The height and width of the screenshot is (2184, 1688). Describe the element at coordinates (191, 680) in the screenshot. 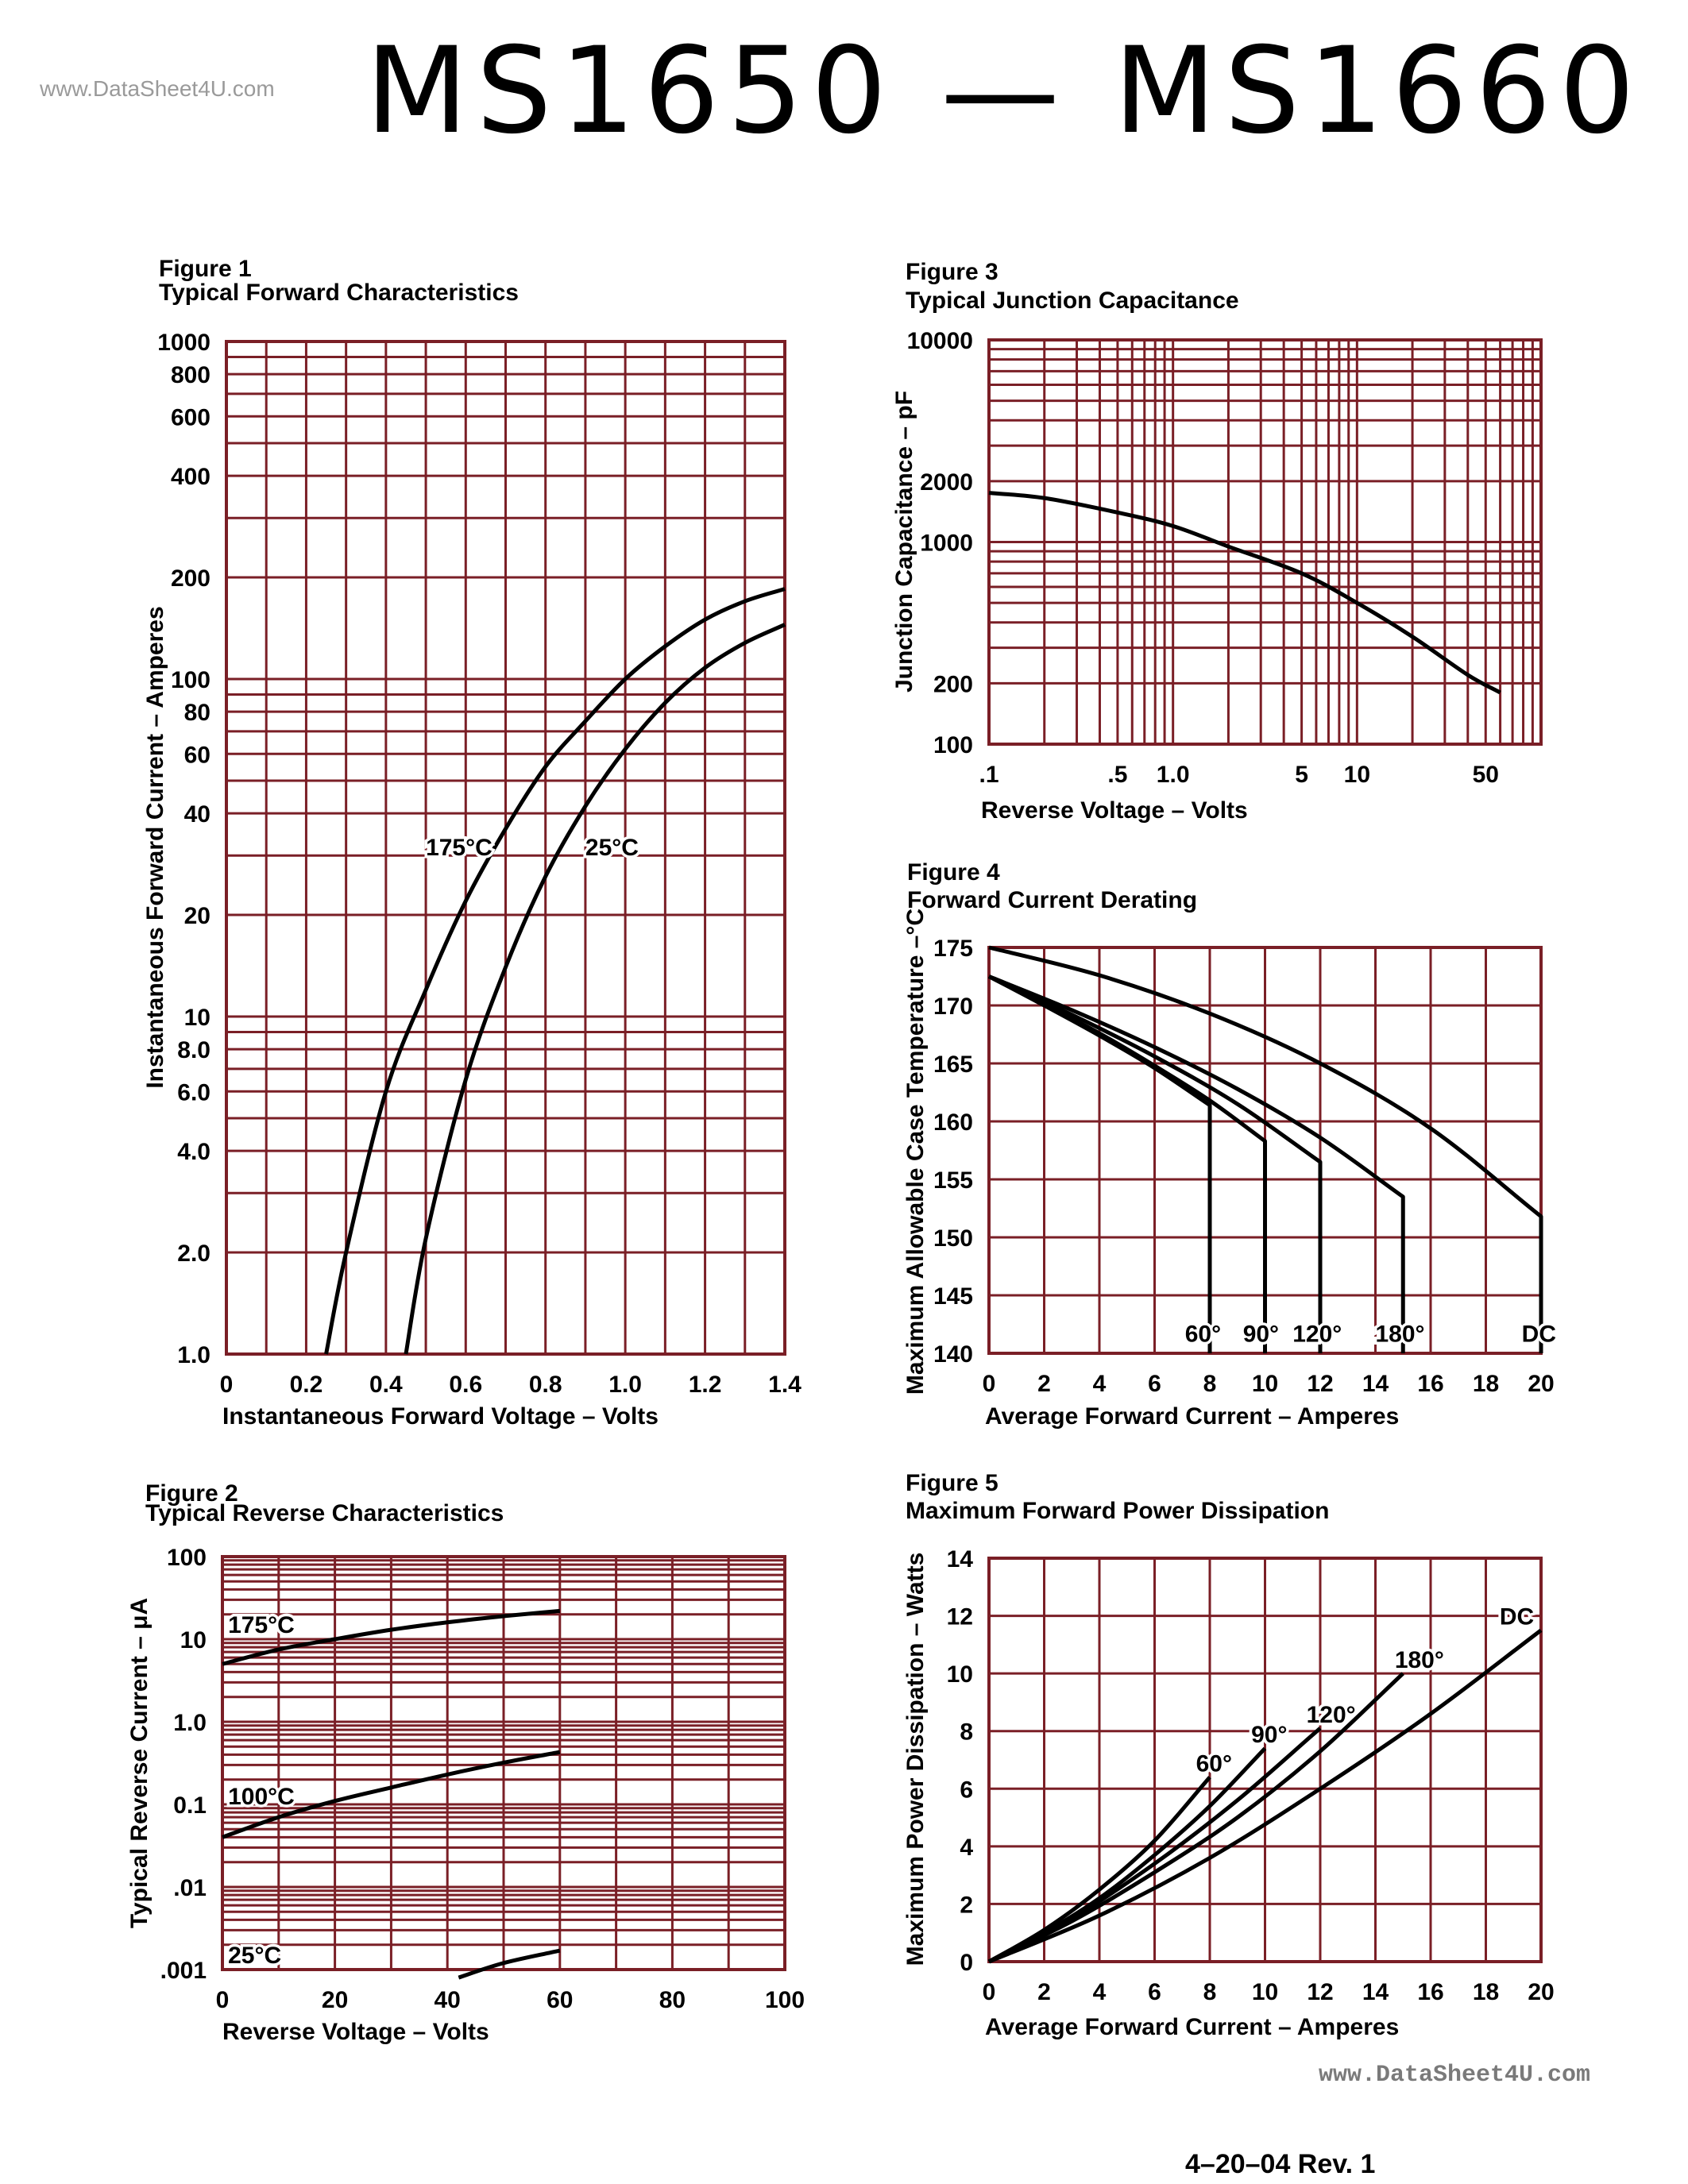

I see `y-tick-label: 100` at that location.